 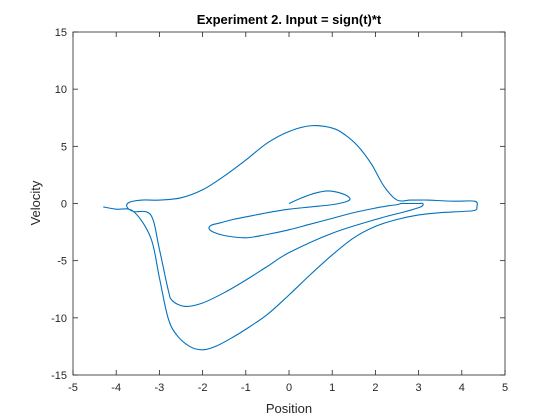 What do you see at coordinates (375, 388) in the screenshot?
I see `x-tick-label: 2` at bounding box center [375, 388].